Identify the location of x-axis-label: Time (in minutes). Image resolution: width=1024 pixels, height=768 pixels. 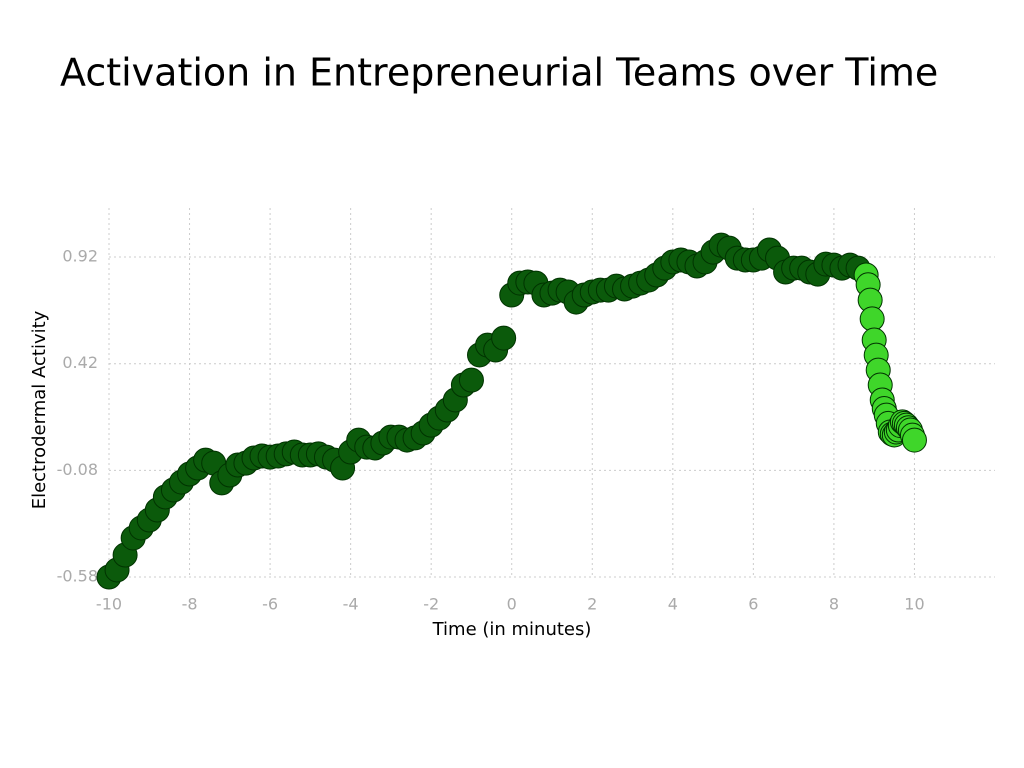
(512, 629).